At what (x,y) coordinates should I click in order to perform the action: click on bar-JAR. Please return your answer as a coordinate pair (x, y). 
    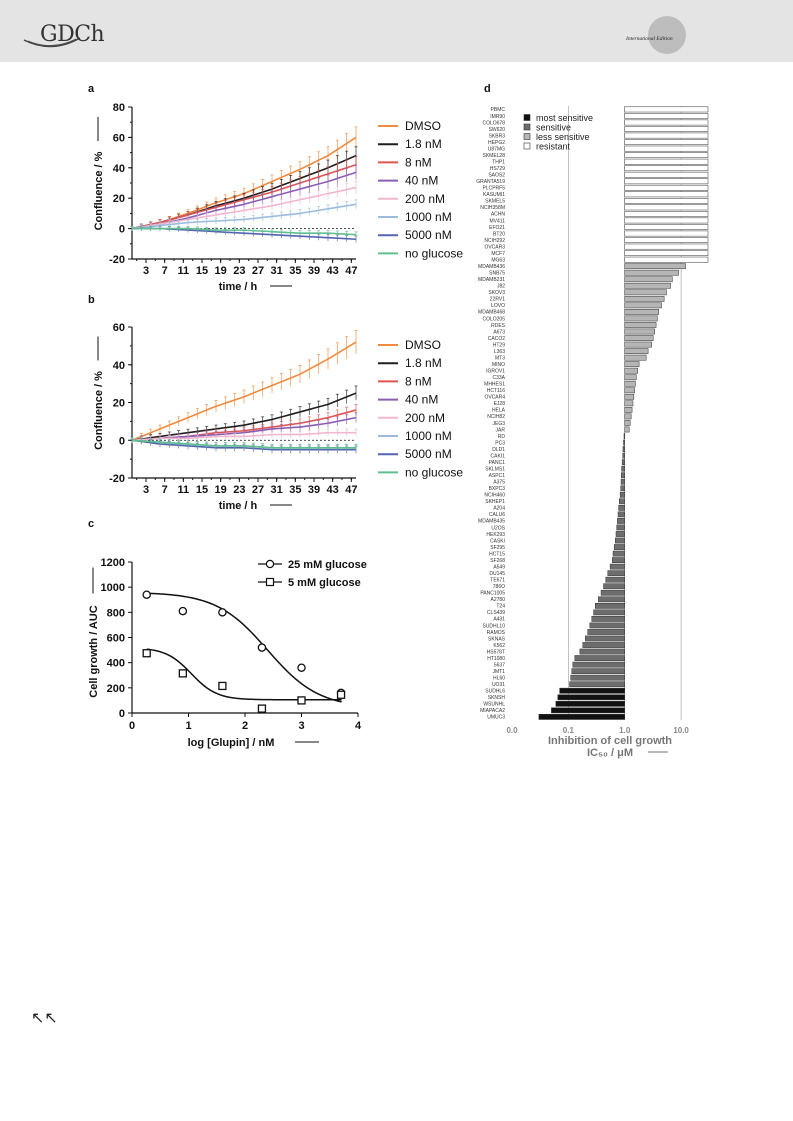
    Looking at the image, I should click on (627, 429).